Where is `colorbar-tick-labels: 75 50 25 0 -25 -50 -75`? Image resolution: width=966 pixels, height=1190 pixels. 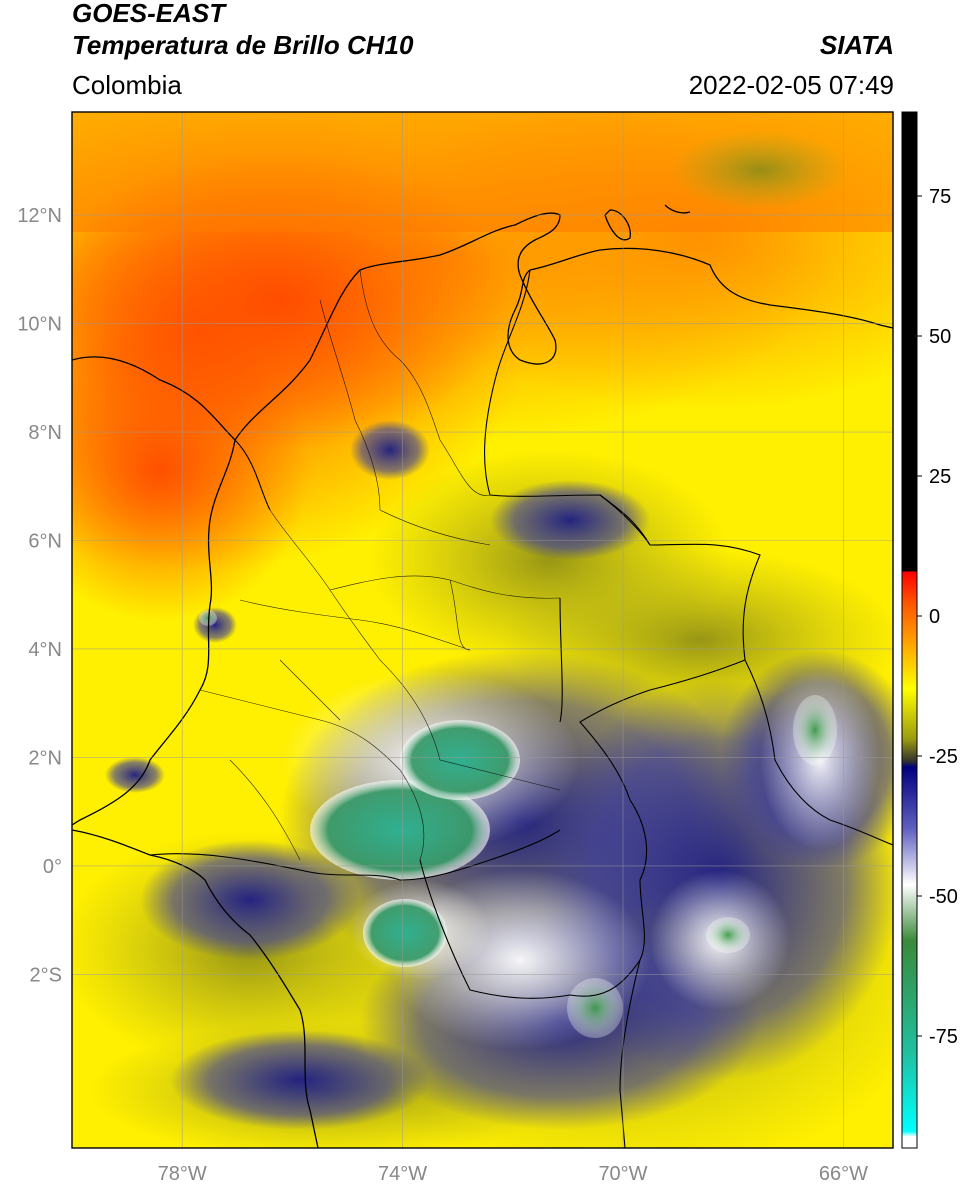 colorbar-tick-labels: 75 50 25 0 -25 -50 -75 is located at coordinates (937, 617).